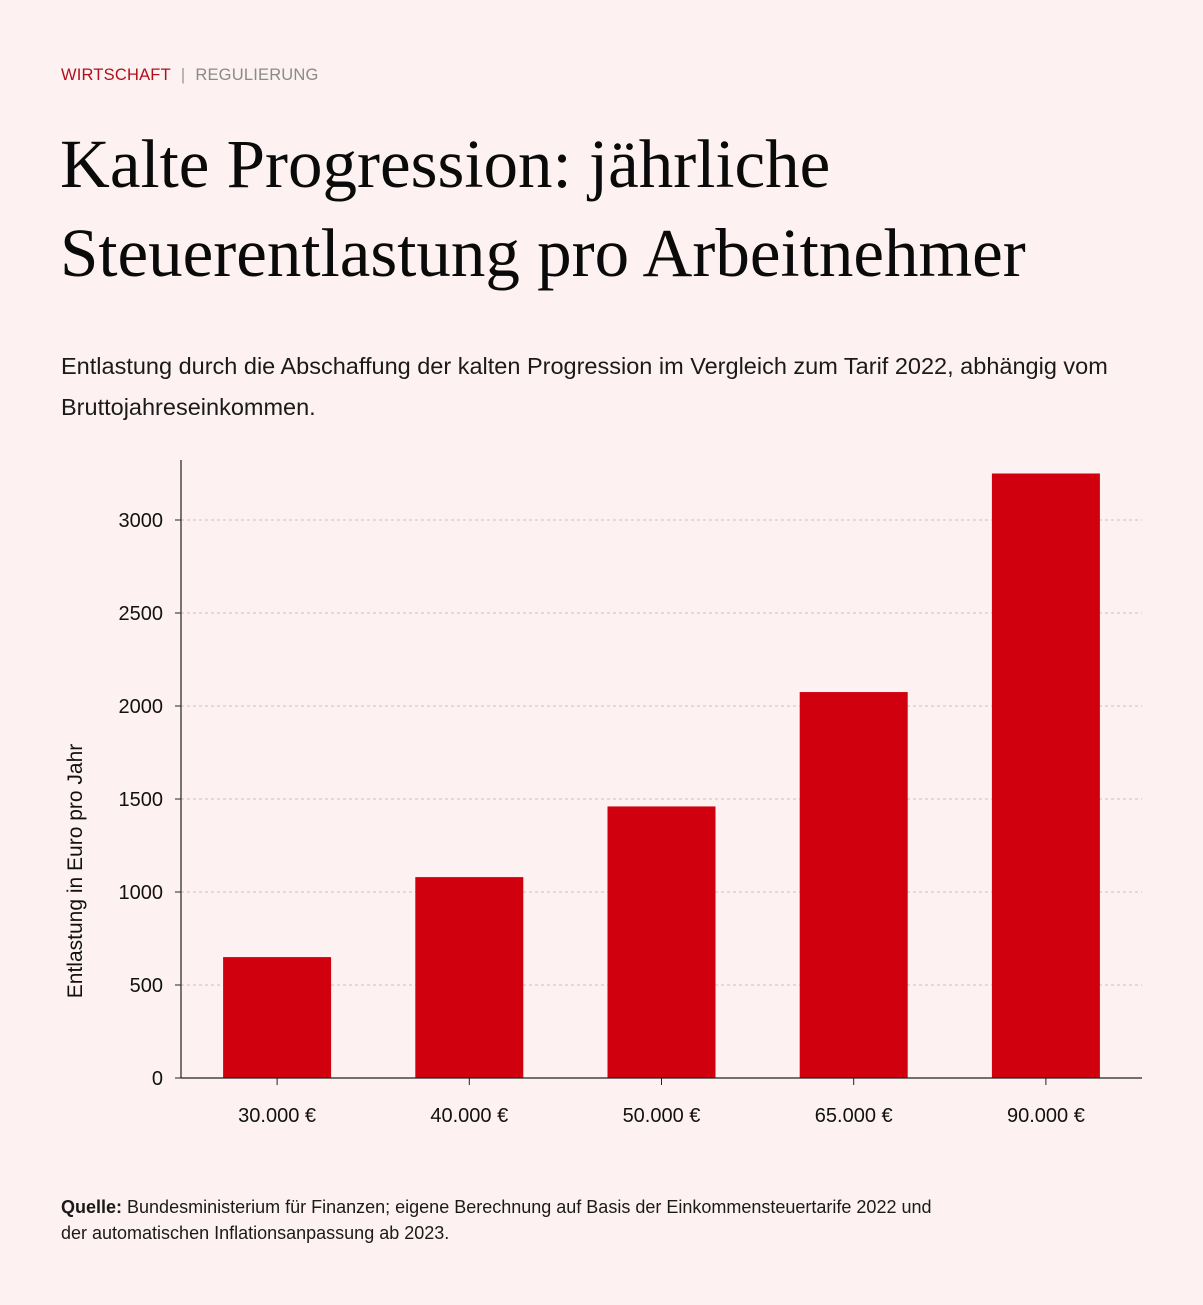 Image resolution: width=1203 pixels, height=1305 pixels. Describe the element at coordinates (469, 1116) in the screenshot. I see `x-tick-label: 40.000 €` at that location.